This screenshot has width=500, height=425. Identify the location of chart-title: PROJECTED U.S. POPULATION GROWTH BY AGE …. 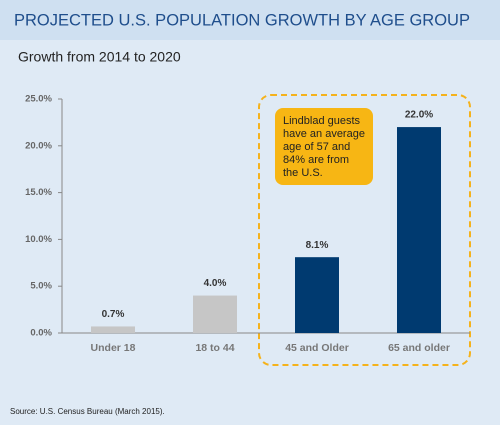
(242, 20).